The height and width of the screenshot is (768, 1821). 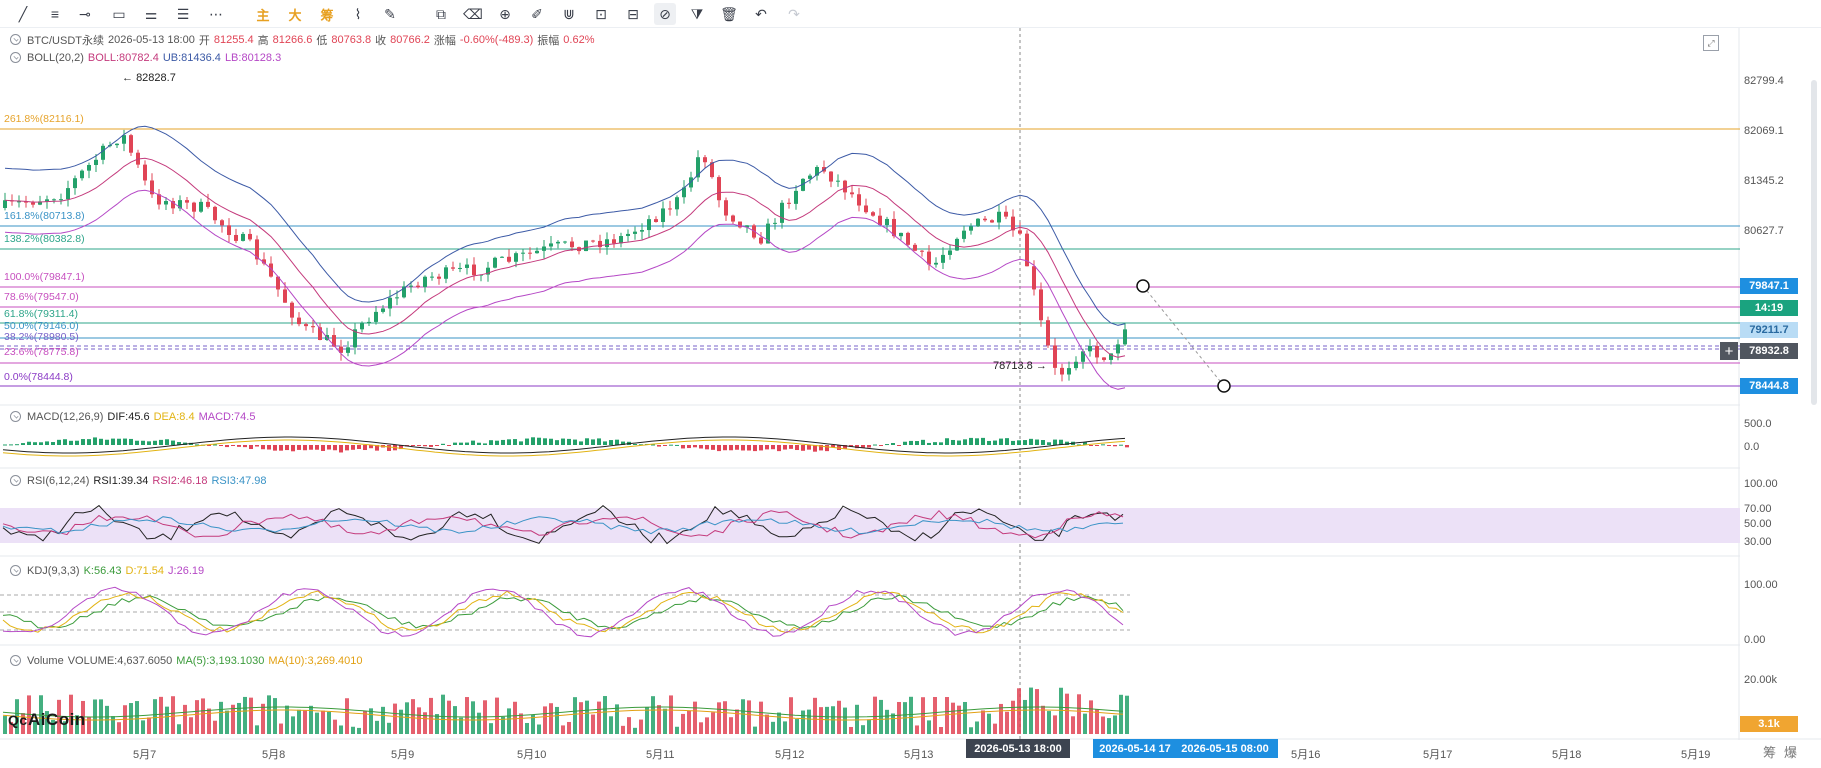 What do you see at coordinates (1761, 484) in the screenshot?
I see `rsi-axis-label: 100.00` at bounding box center [1761, 484].